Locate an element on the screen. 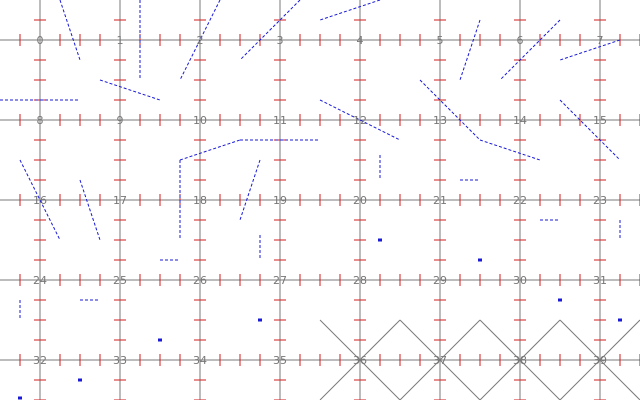 Image resolution: width=640 pixels, height=400 pixels. cell-label-2: 2 is located at coordinates (200, 40).